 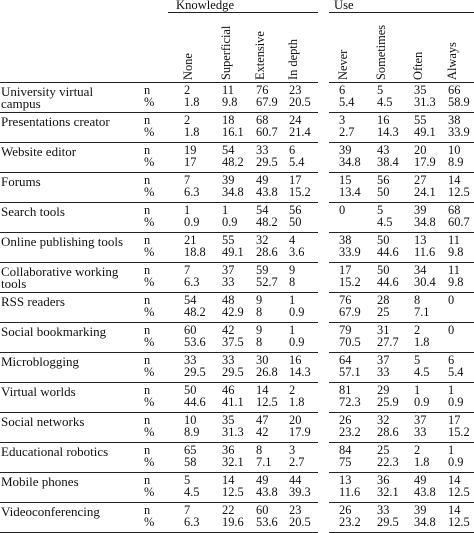 What do you see at coordinates (420, 270) in the screenshot?
I see `count-cell: 34` at bounding box center [420, 270].